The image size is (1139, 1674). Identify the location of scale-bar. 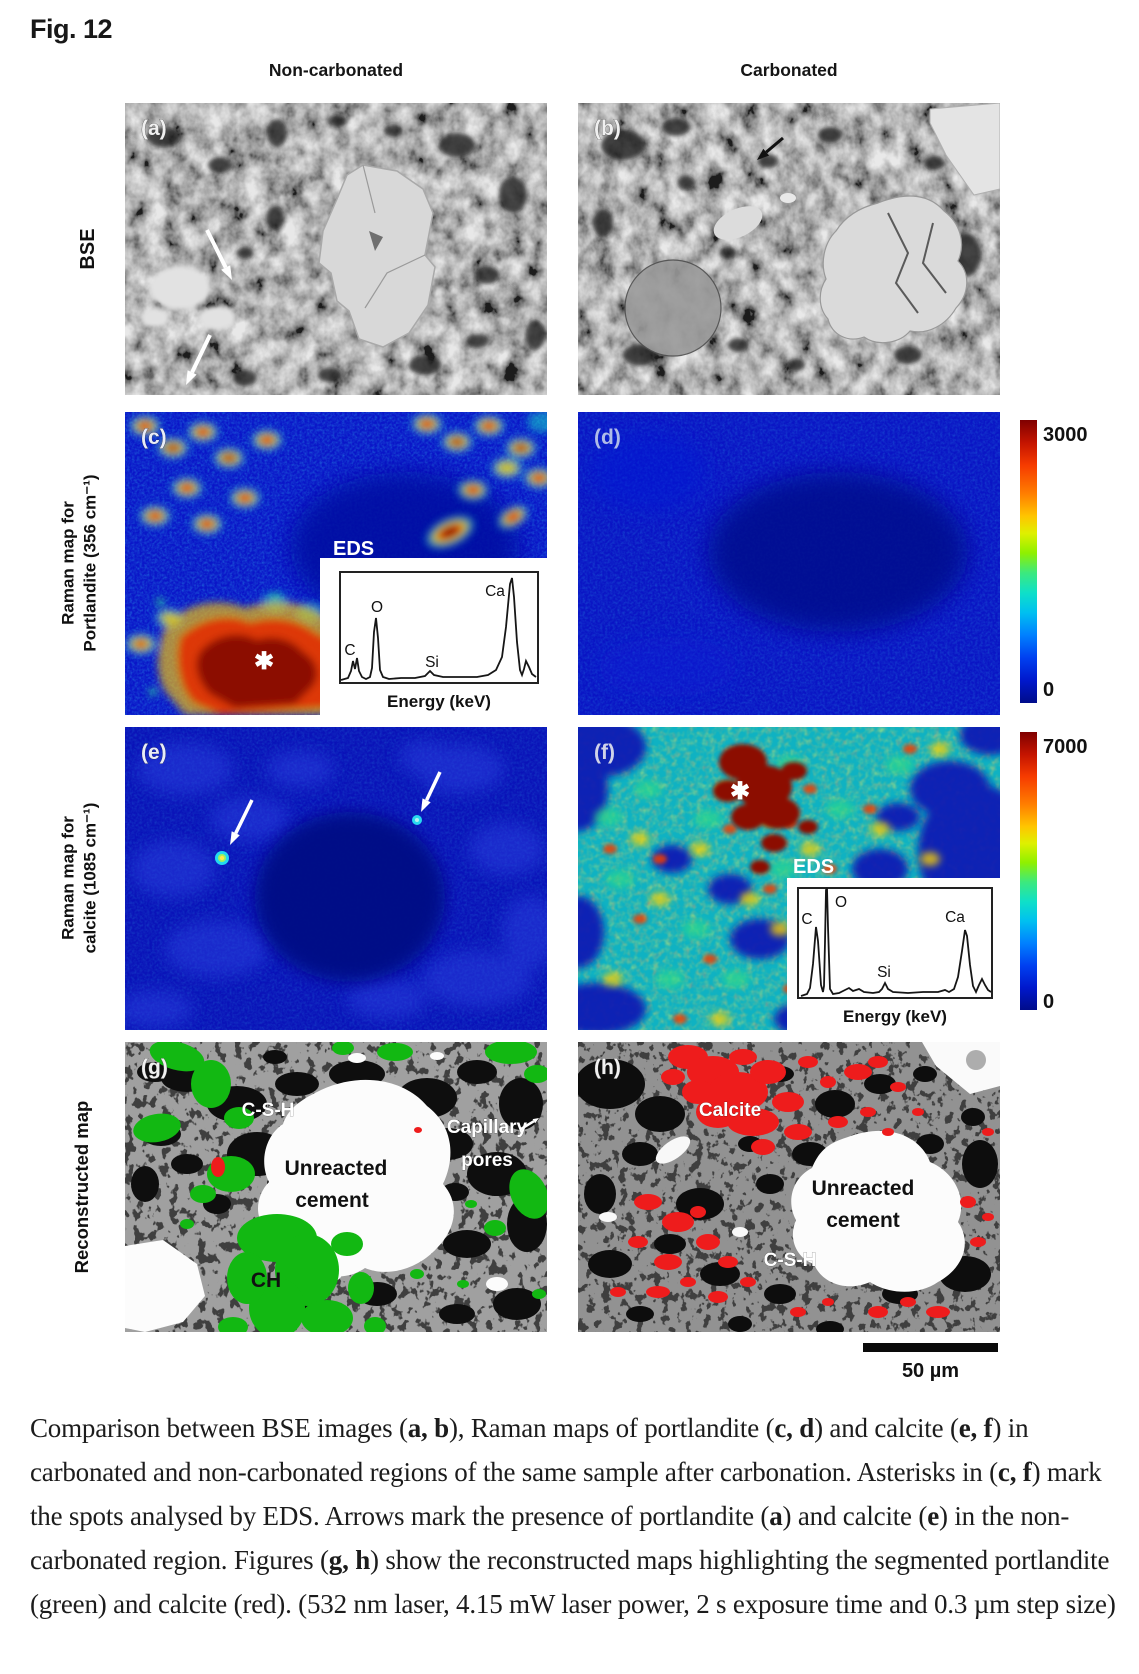
(930, 1347).